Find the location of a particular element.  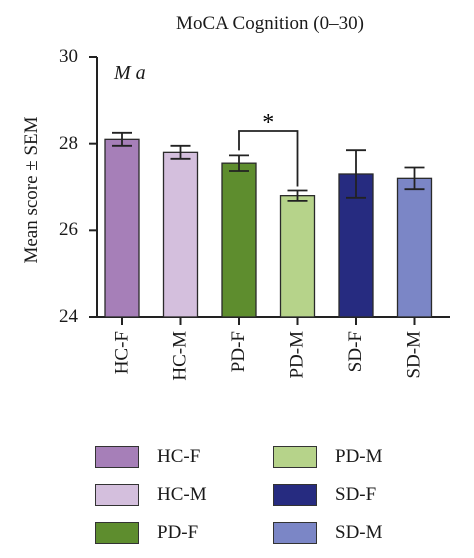

legend: HC-F HC-M PD-F PD-M SD-F SD-M is located at coordinates (260, 500).